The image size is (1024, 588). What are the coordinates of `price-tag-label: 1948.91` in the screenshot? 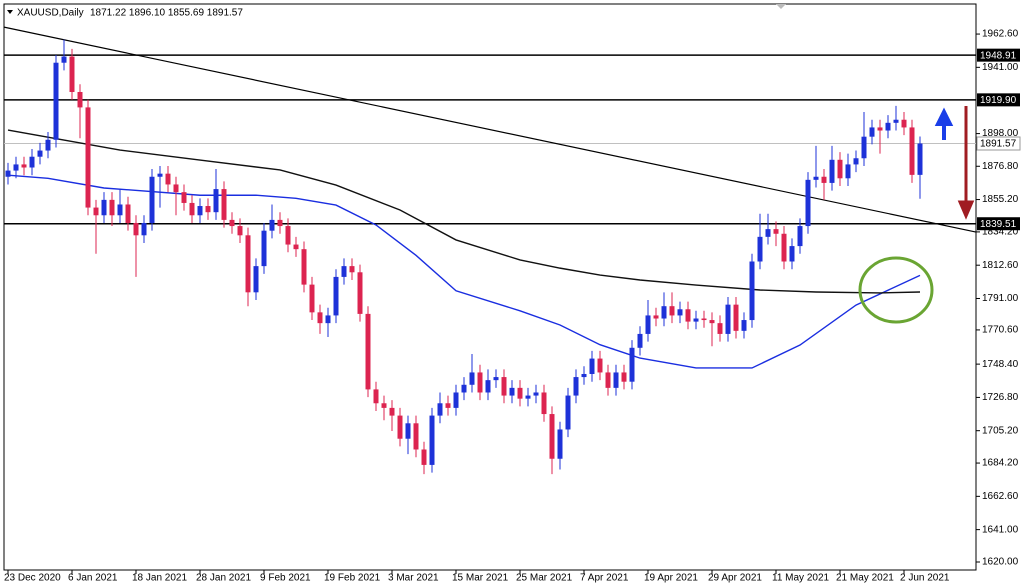 It's located at (998, 55).